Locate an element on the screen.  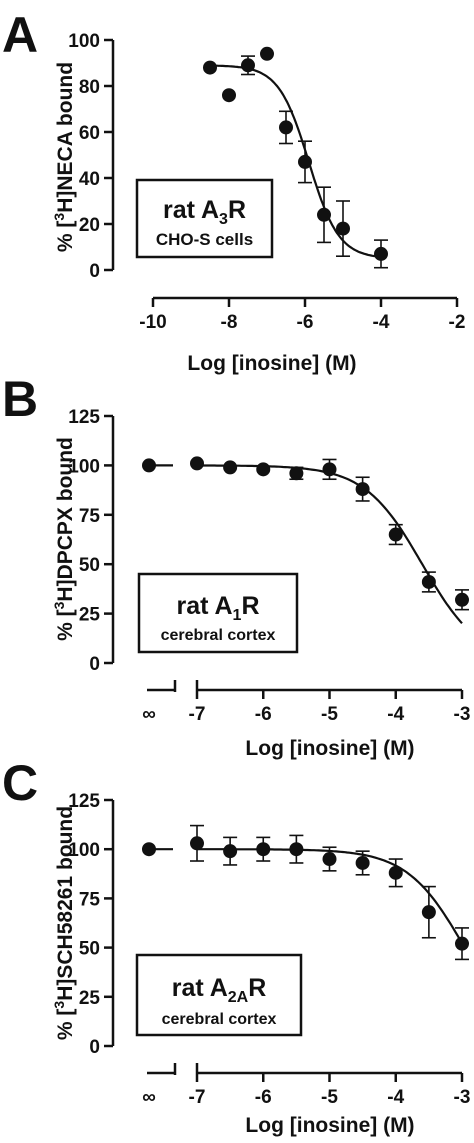
fit-curve is located at coordinates (296, 161).